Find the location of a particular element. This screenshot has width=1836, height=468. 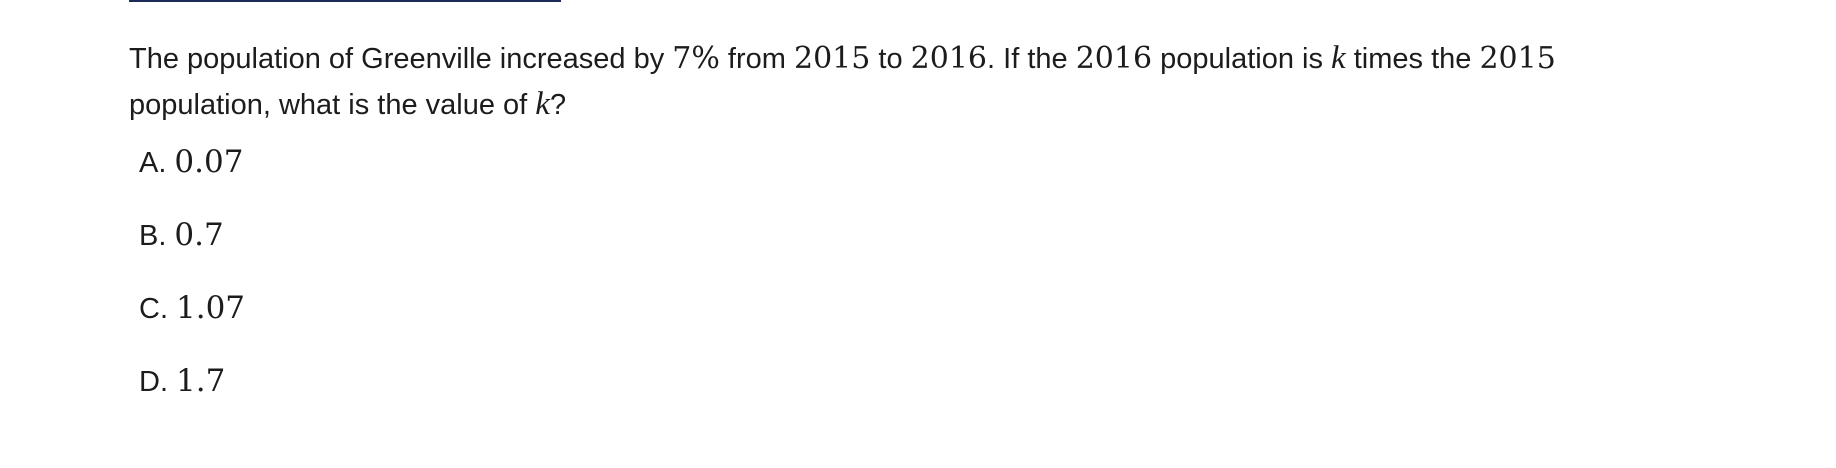

choice-value: 0.7 is located at coordinates (198, 235).